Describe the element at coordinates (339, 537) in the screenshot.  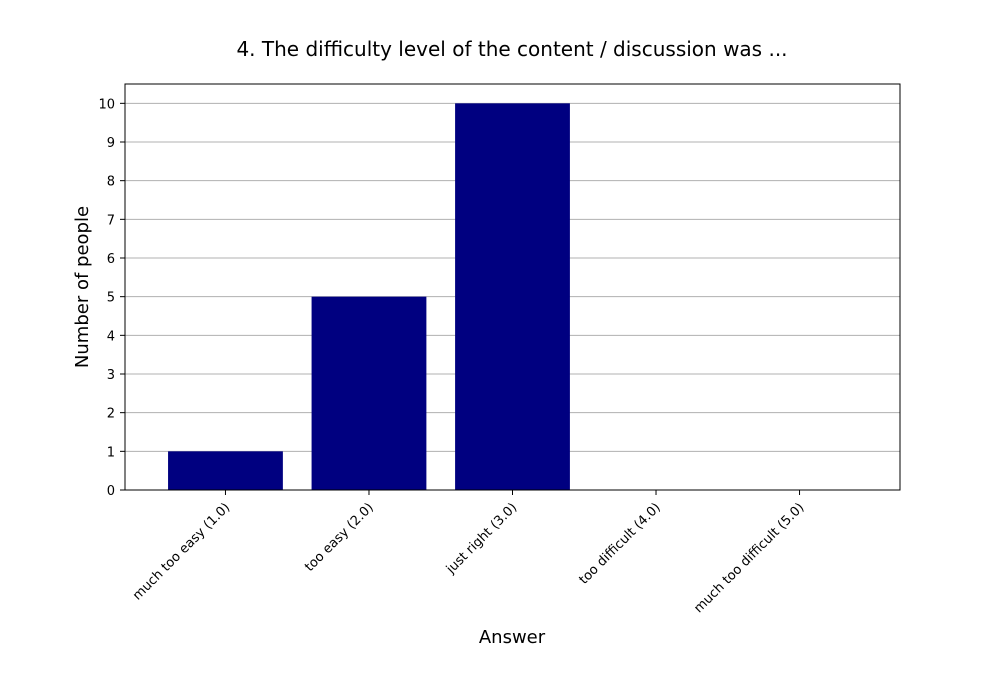
I see `x-tick-label: too easy (2.0)` at that location.